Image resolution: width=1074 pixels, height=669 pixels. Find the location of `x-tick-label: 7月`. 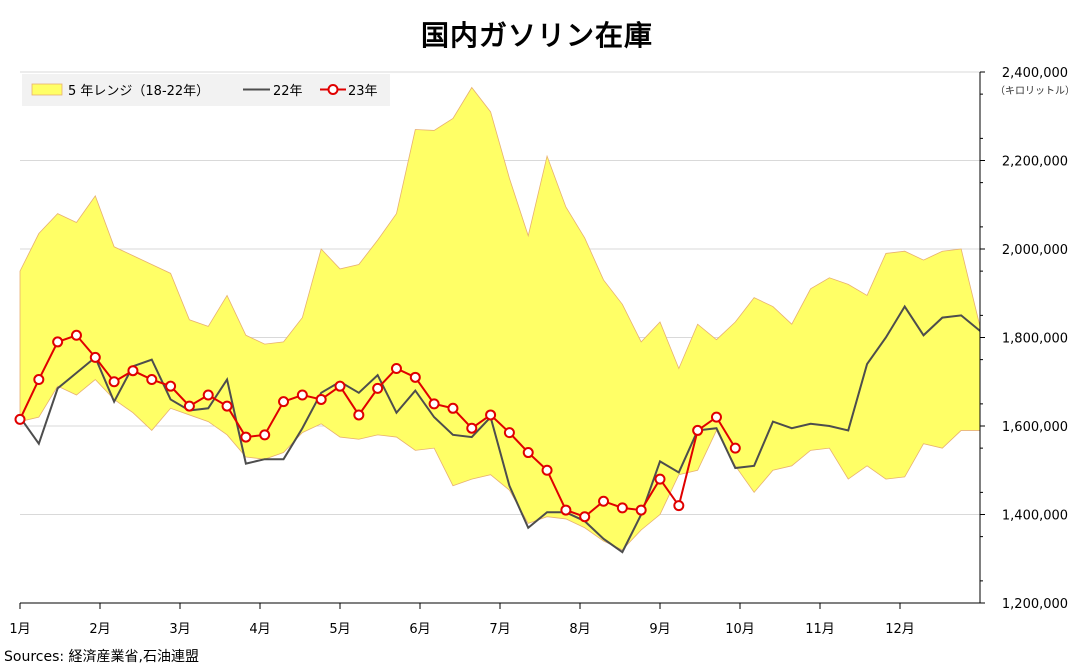

x-tick-label: 7月 is located at coordinates (499, 629).